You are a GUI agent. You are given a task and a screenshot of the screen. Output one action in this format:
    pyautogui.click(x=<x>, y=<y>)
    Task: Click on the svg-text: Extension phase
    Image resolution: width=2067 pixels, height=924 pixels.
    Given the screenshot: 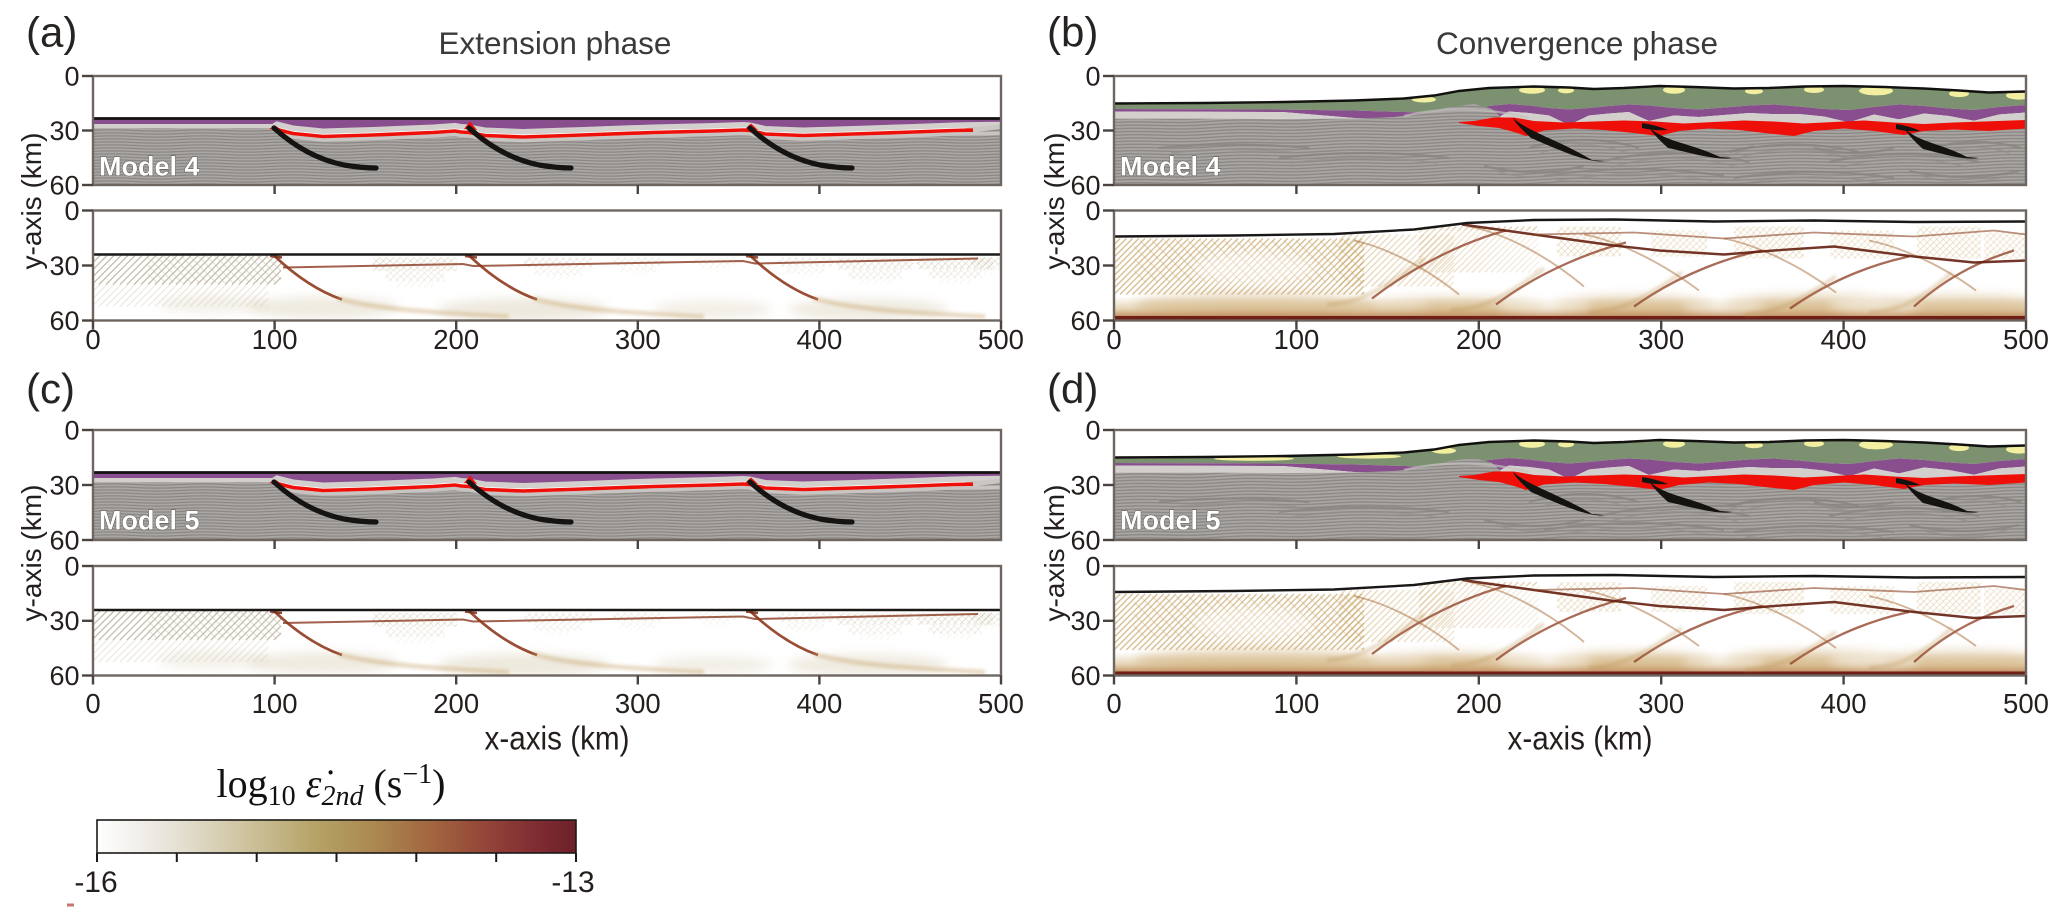 What is the action you would take?
    pyautogui.click(x=555, y=43)
    